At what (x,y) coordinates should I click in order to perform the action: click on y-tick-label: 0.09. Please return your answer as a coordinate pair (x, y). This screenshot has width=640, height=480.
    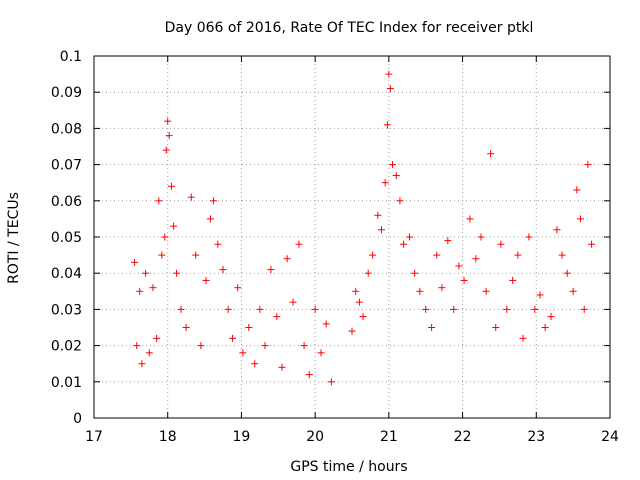
    Looking at the image, I should click on (66, 93).